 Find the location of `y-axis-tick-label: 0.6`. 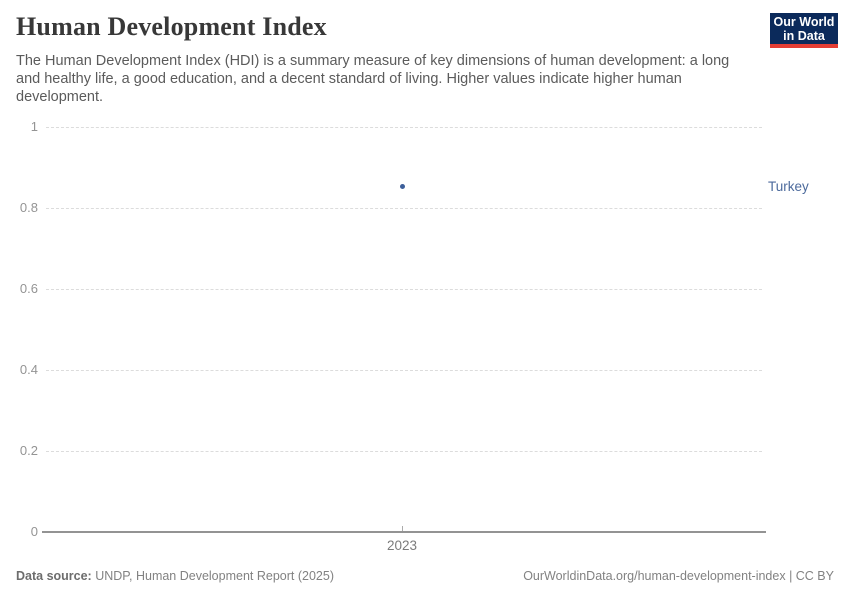

y-axis-tick-label: 0.6 is located at coordinates (28, 288).